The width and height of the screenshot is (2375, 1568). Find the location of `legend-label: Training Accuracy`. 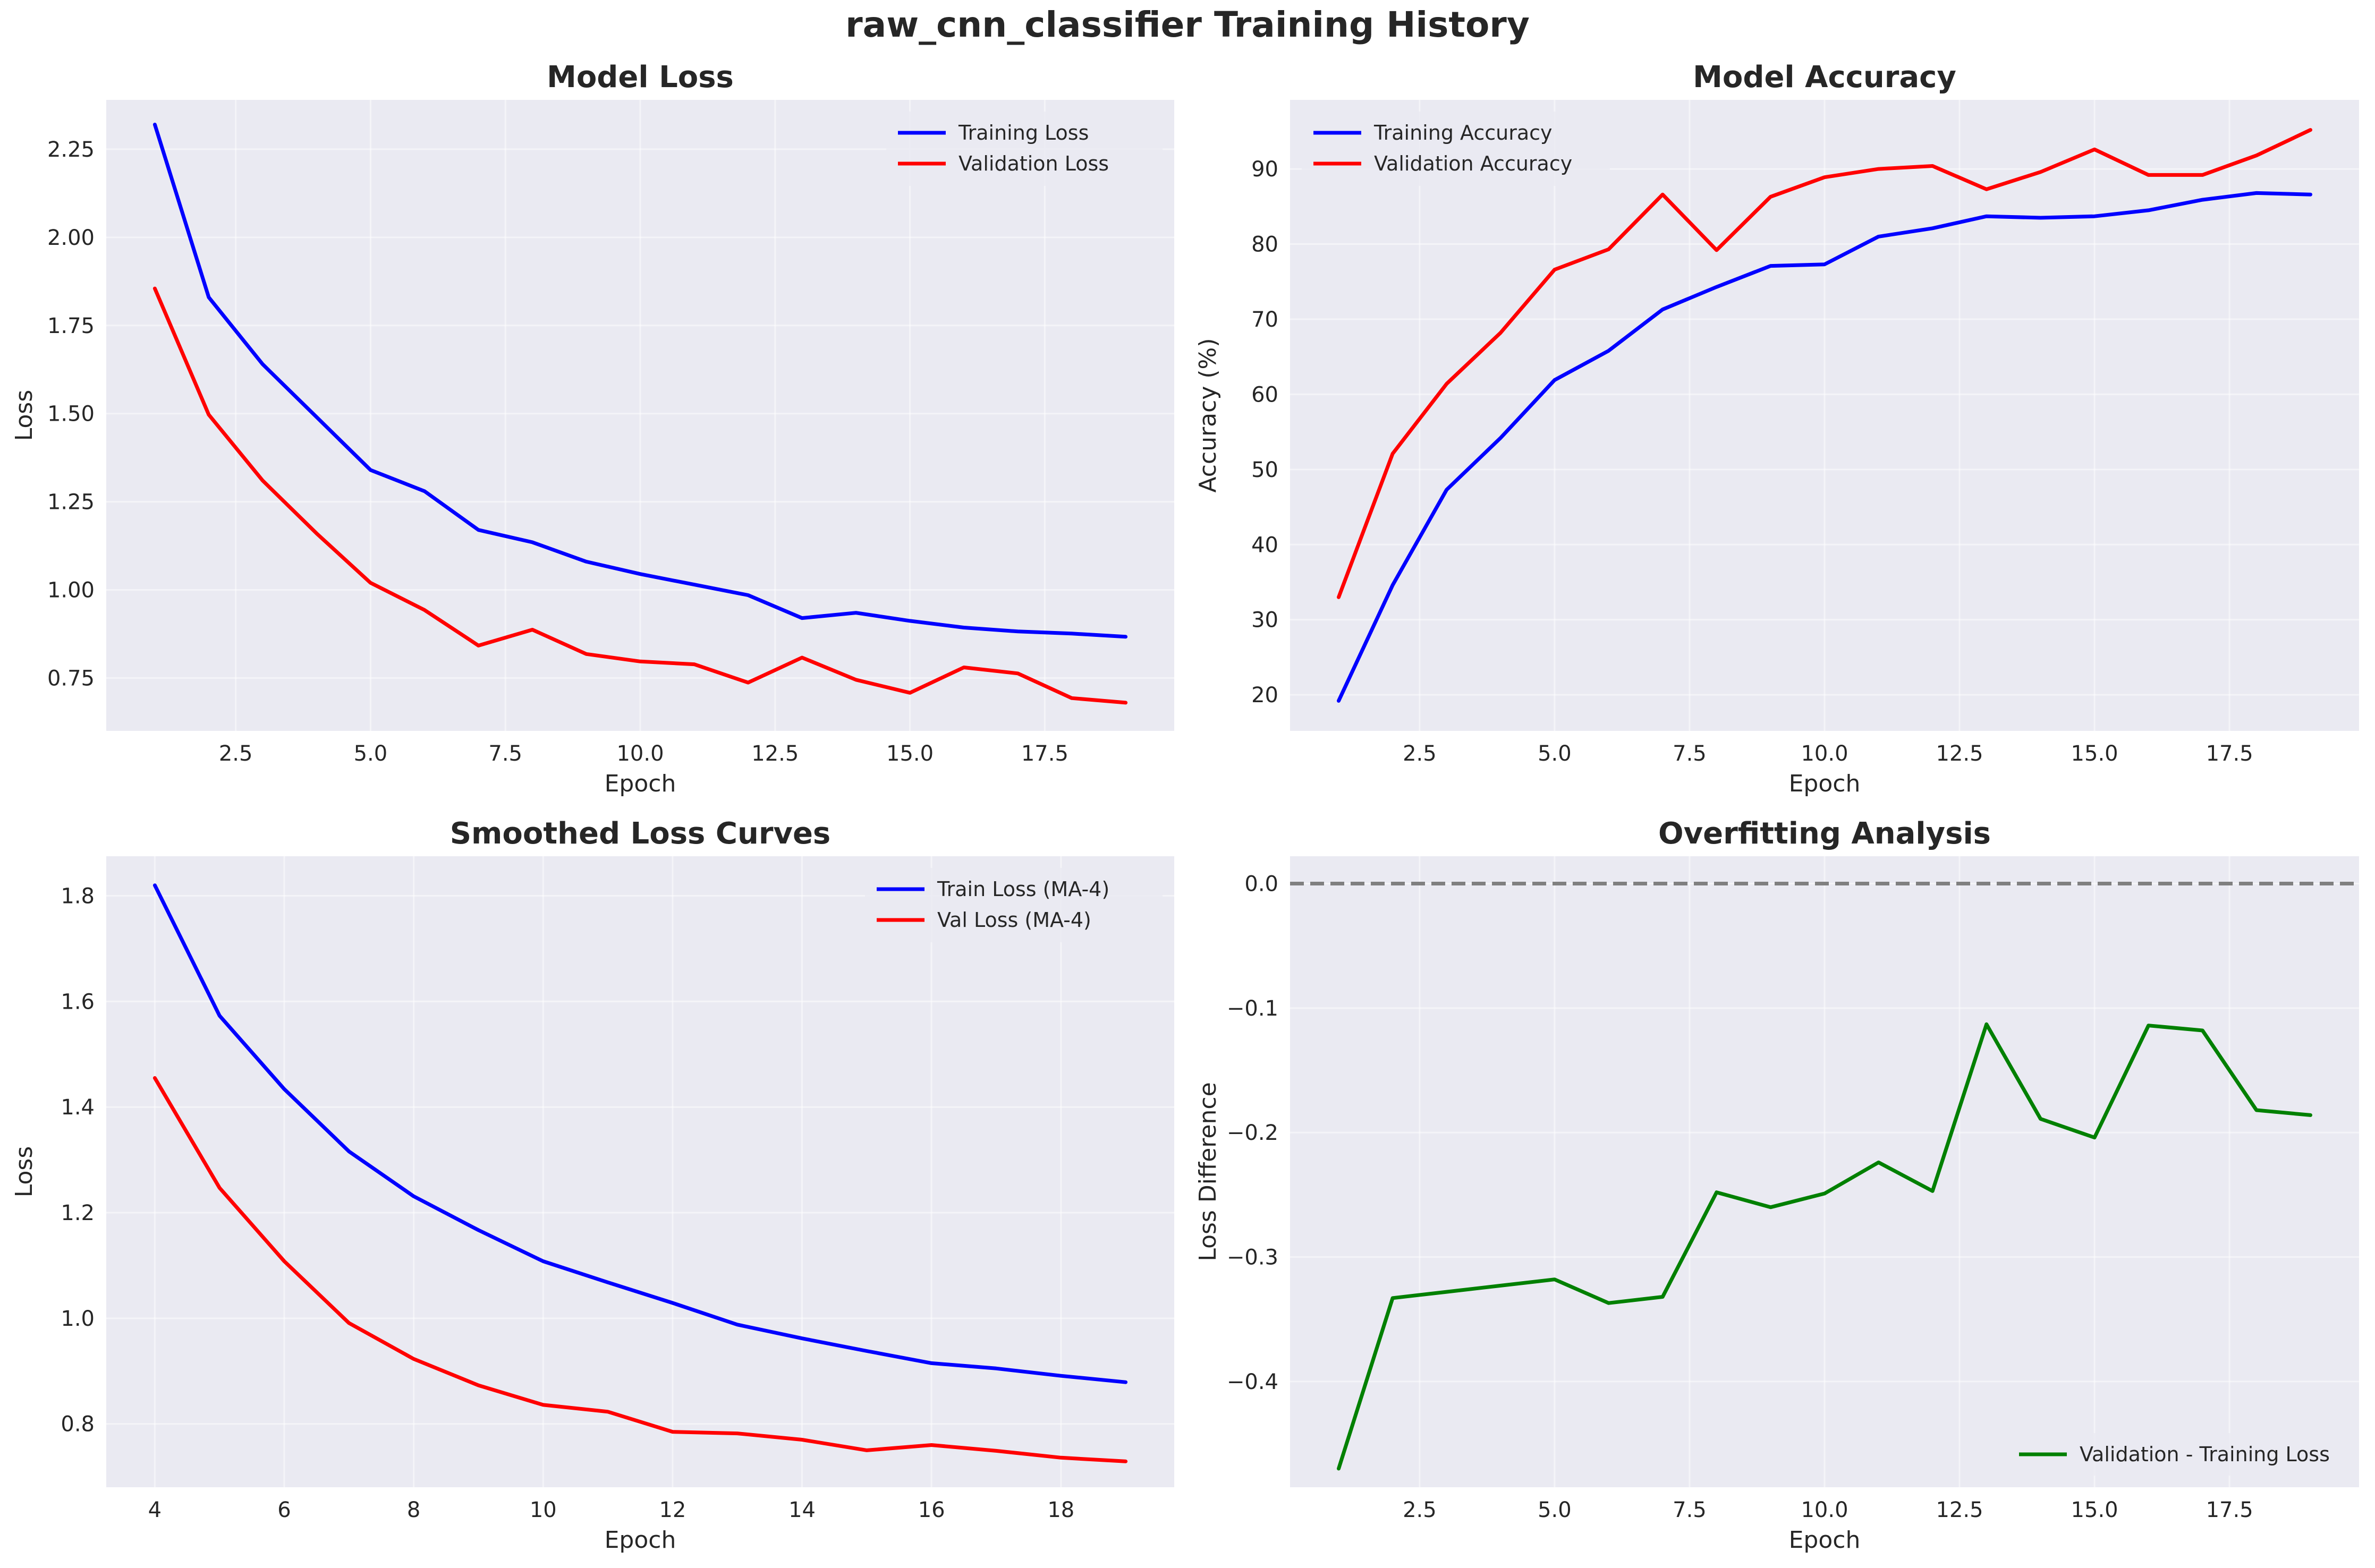

legend-label: Training Accuracy is located at coordinates (1463, 132).